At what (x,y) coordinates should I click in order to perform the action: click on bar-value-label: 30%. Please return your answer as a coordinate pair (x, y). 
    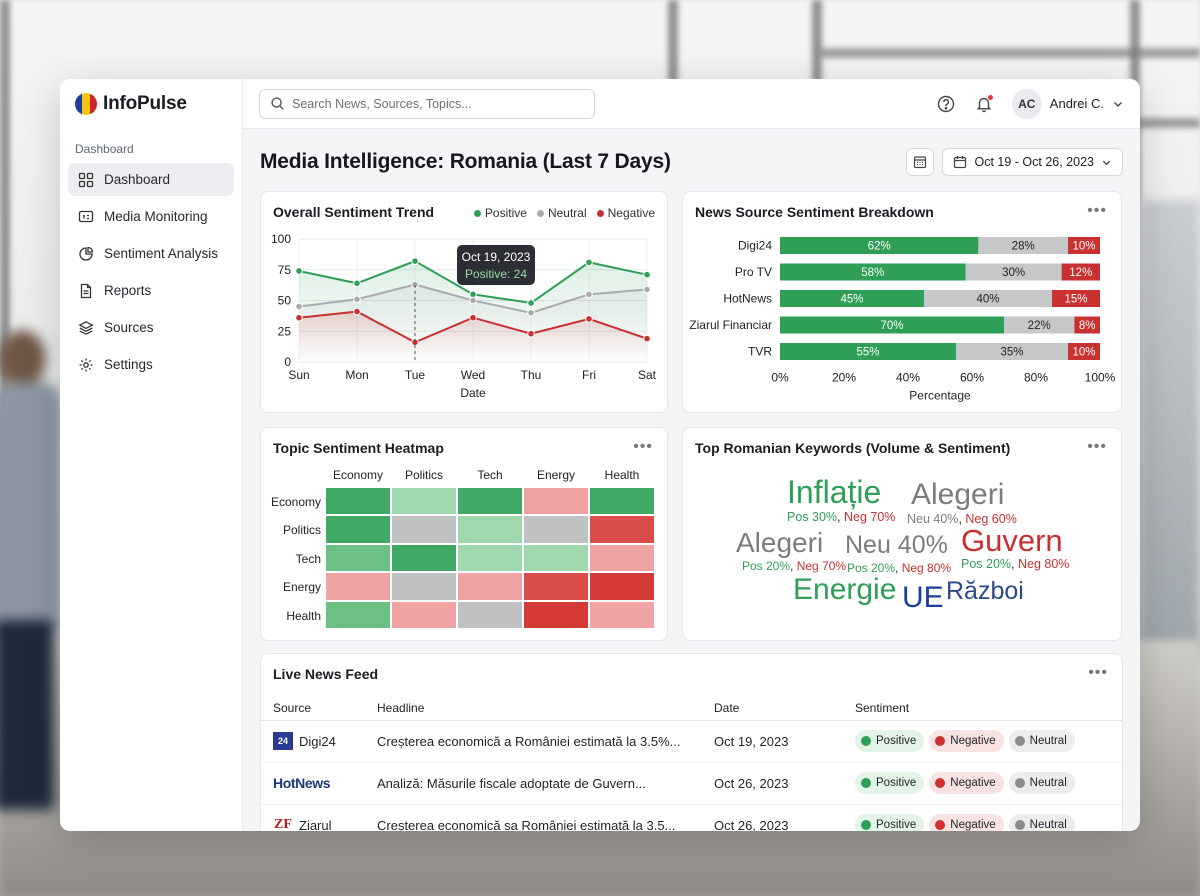
    Looking at the image, I should click on (1013, 273).